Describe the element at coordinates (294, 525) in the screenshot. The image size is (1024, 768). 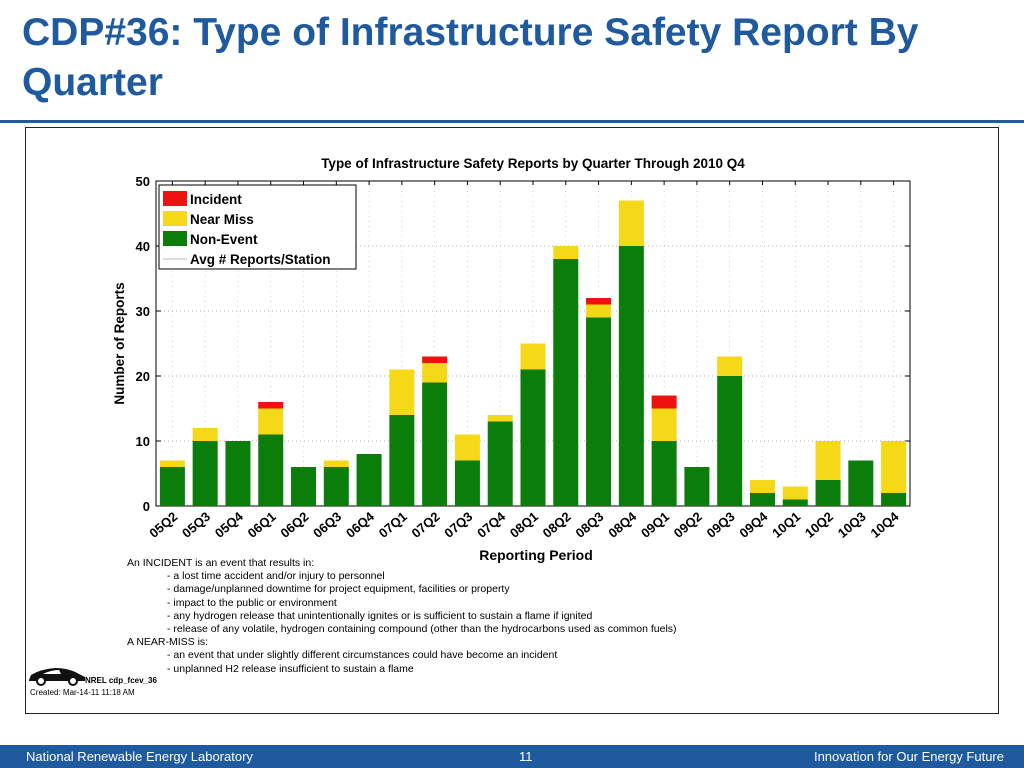
I see `x-tick-label: 06Q2` at that location.